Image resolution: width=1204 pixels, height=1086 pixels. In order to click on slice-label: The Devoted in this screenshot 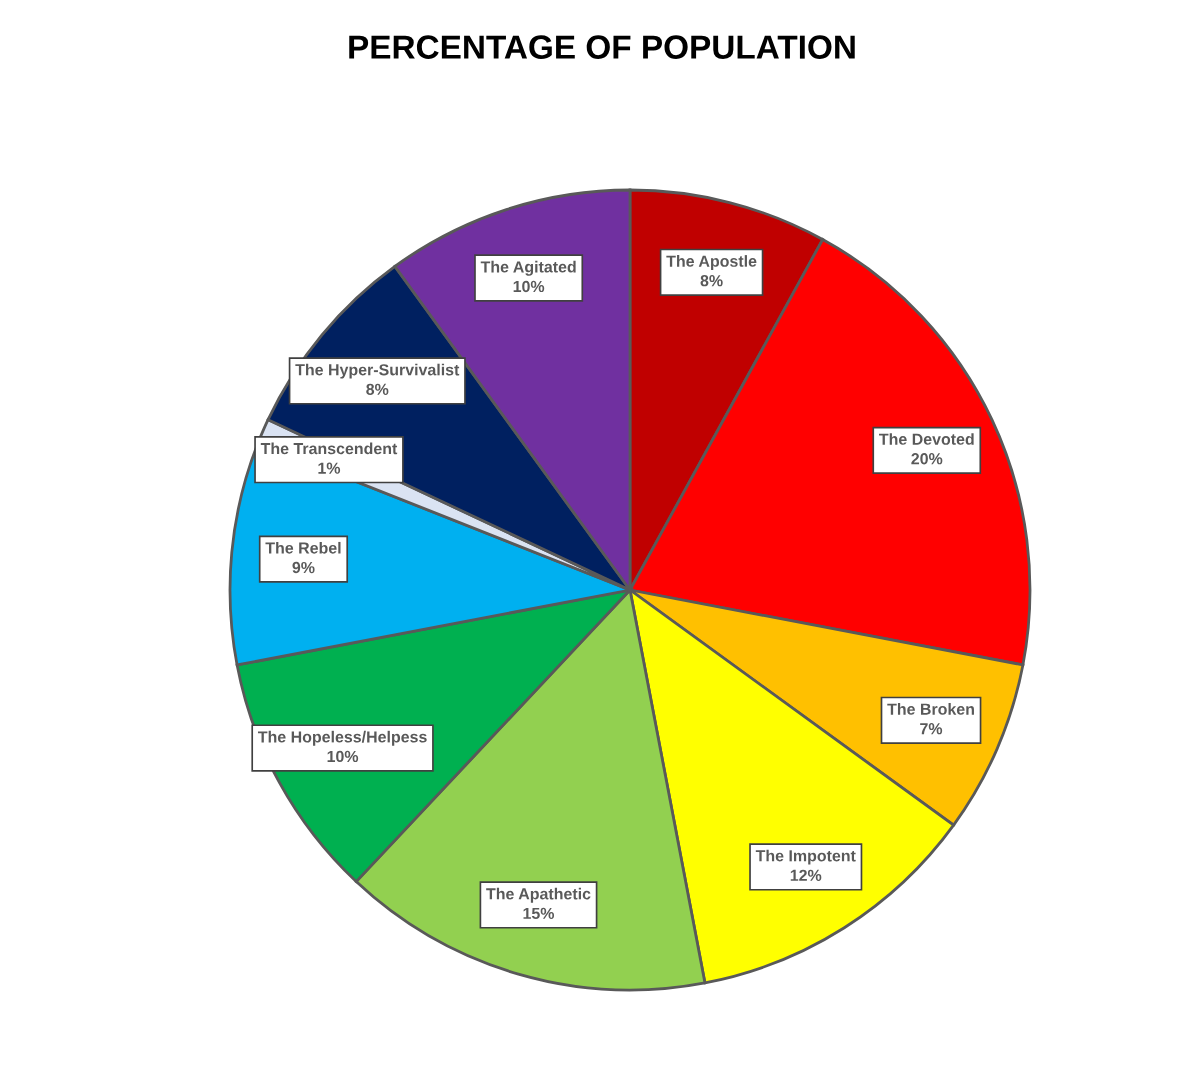, I will do `click(926, 439)`.